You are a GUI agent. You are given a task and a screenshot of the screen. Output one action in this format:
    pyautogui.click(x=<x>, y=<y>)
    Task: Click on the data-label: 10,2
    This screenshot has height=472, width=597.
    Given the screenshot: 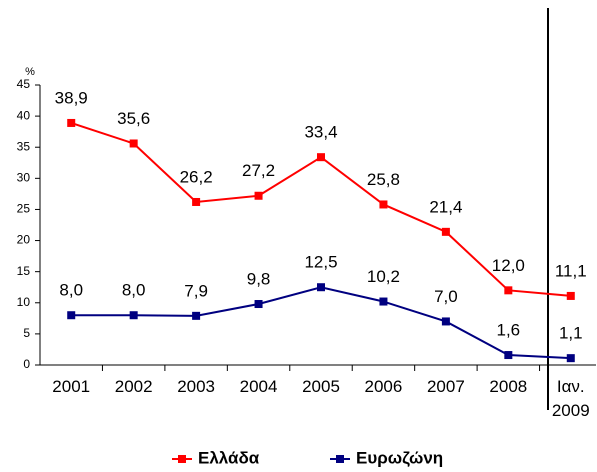 What is the action you would take?
    pyautogui.click(x=383, y=276)
    